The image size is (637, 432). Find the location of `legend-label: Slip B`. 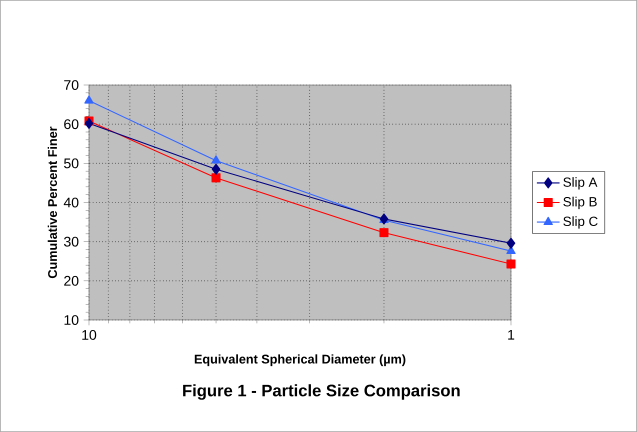

legend-label: Slip B is located at coordinates (580, 203).